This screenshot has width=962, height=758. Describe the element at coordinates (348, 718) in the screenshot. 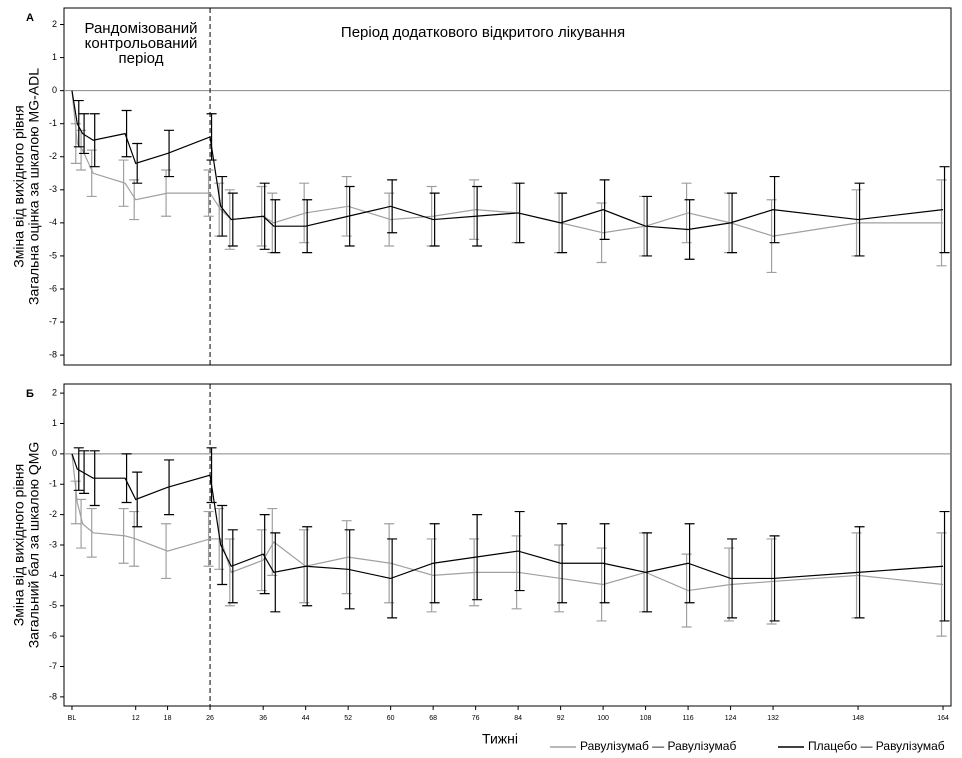

I see `x-tick-label: 52` at that location.